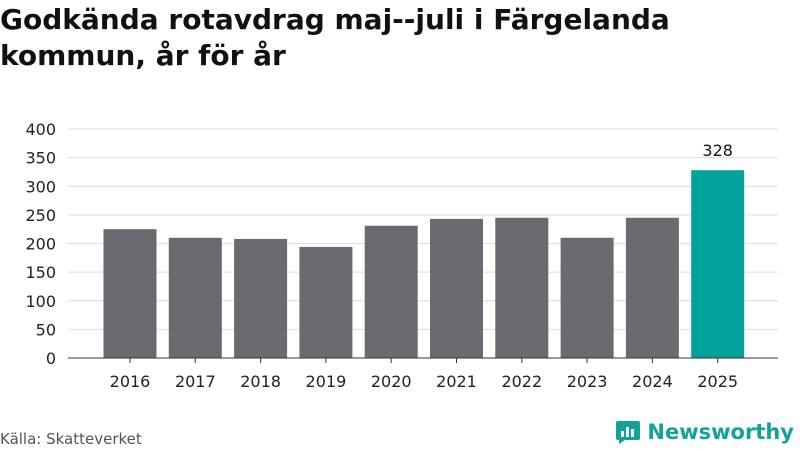 The height and width of the screenshot is (450, 800). I want to click on y-tick-label: 150, so click(40, 272).